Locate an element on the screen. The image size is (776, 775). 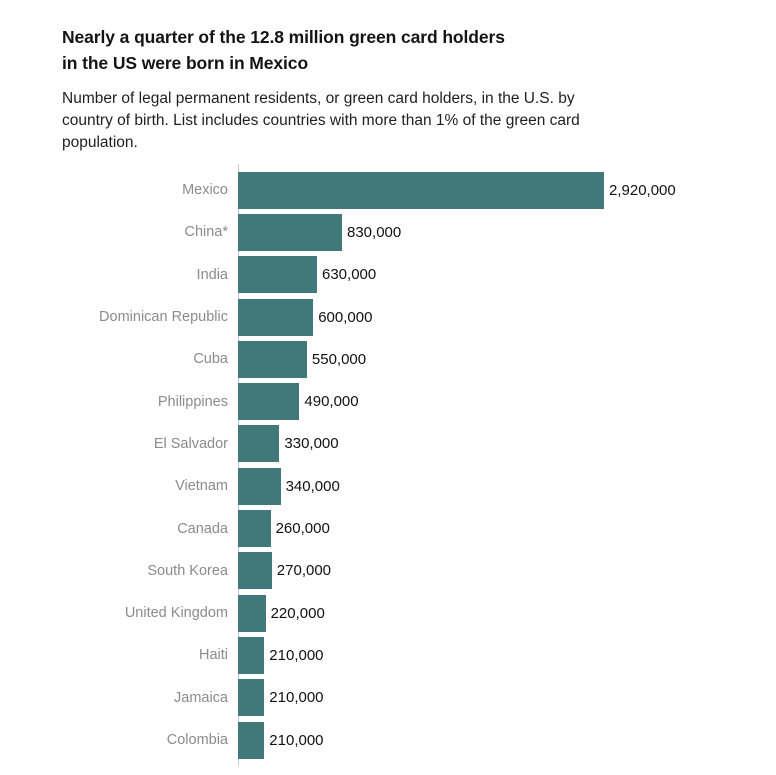
category-label: Mexico is located at coordinates (205, 190).